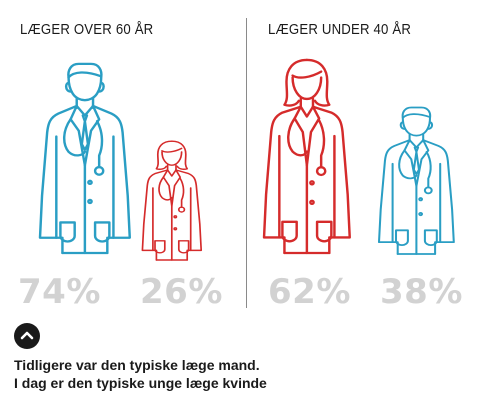 This screenshot has width=480, height=402. Describe the element at coordinates (421, 292) in the screenshot. I see `percent-male-under-40: 38%` at that location.